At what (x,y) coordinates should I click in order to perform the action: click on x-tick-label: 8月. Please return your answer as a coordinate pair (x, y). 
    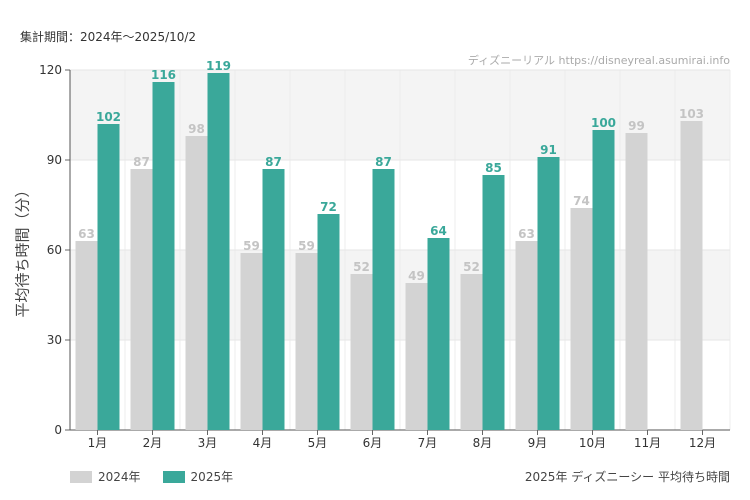
    Looking at the image, I should click on (483, 443).